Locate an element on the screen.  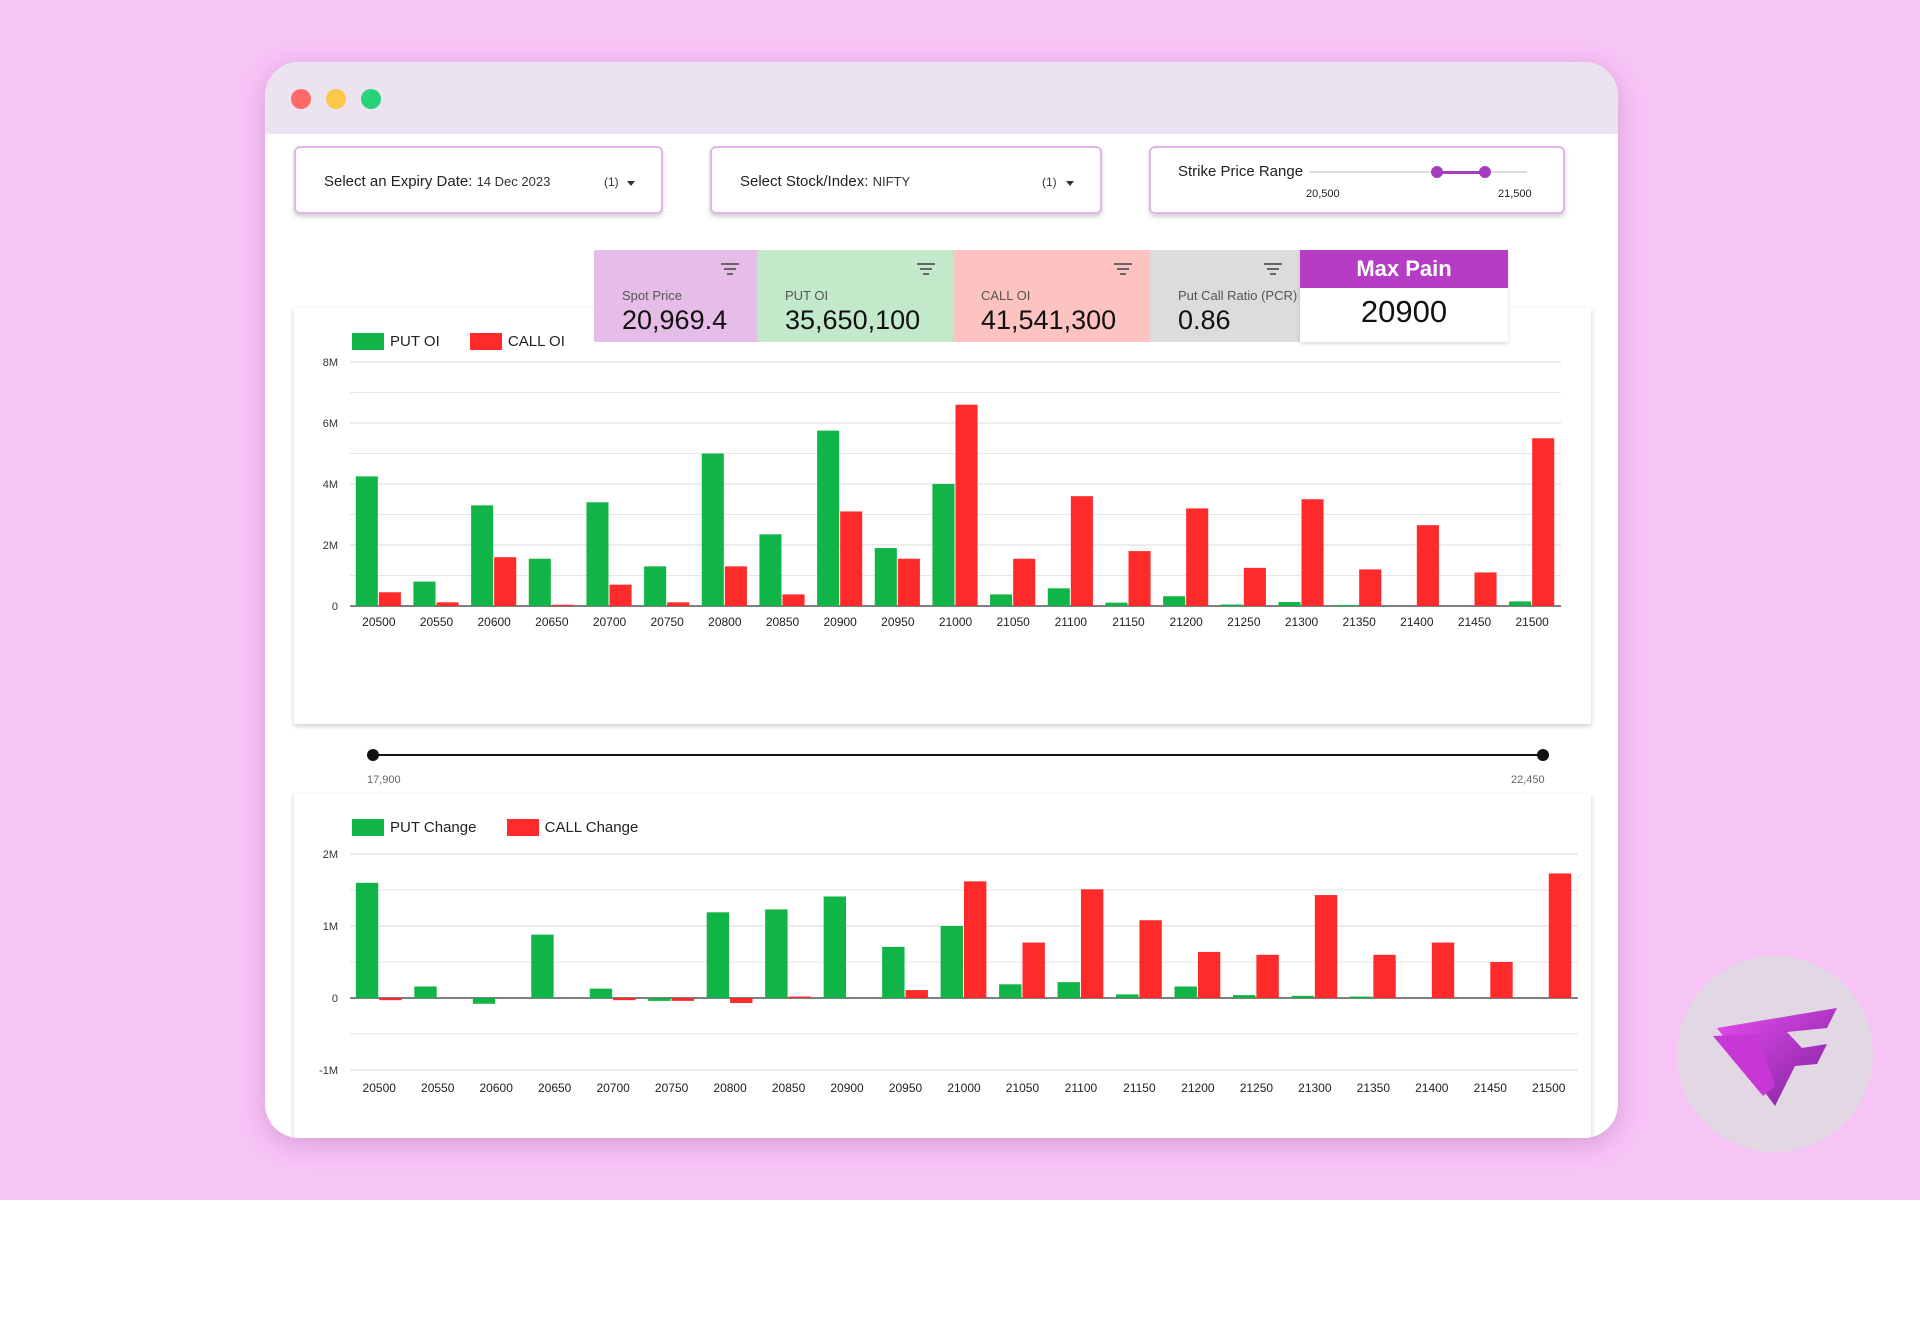
x-tick-label: 21500 is located at coordinates (1532, 622).